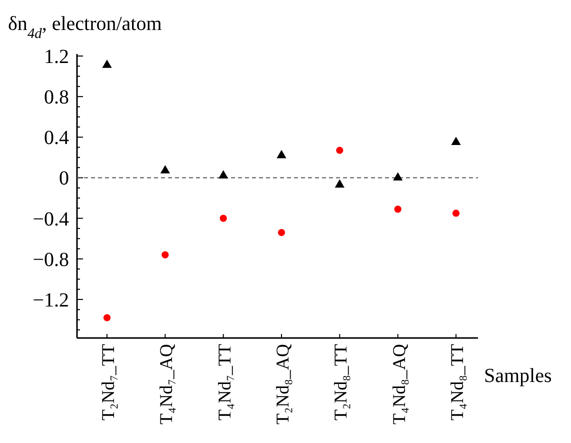 The height and width of the screenshot is (443, 571). What do you see at coordinates (398, 384) in the screenshot?
I see `x-tick-label: T₄Nd₈_AQ` at bounding box center [398, 384].